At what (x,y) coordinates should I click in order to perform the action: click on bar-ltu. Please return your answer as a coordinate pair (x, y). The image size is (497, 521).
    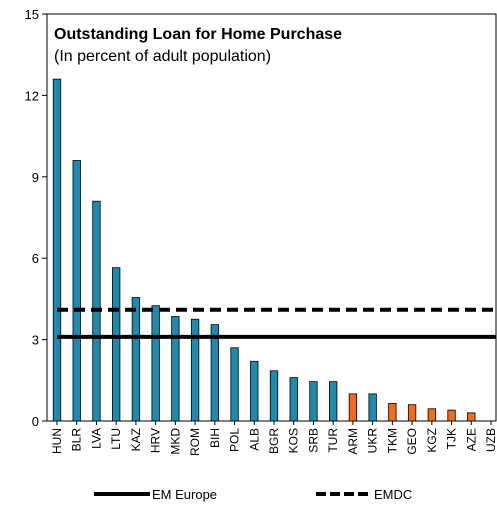
    Looking at the image, I should click on (116, 344).